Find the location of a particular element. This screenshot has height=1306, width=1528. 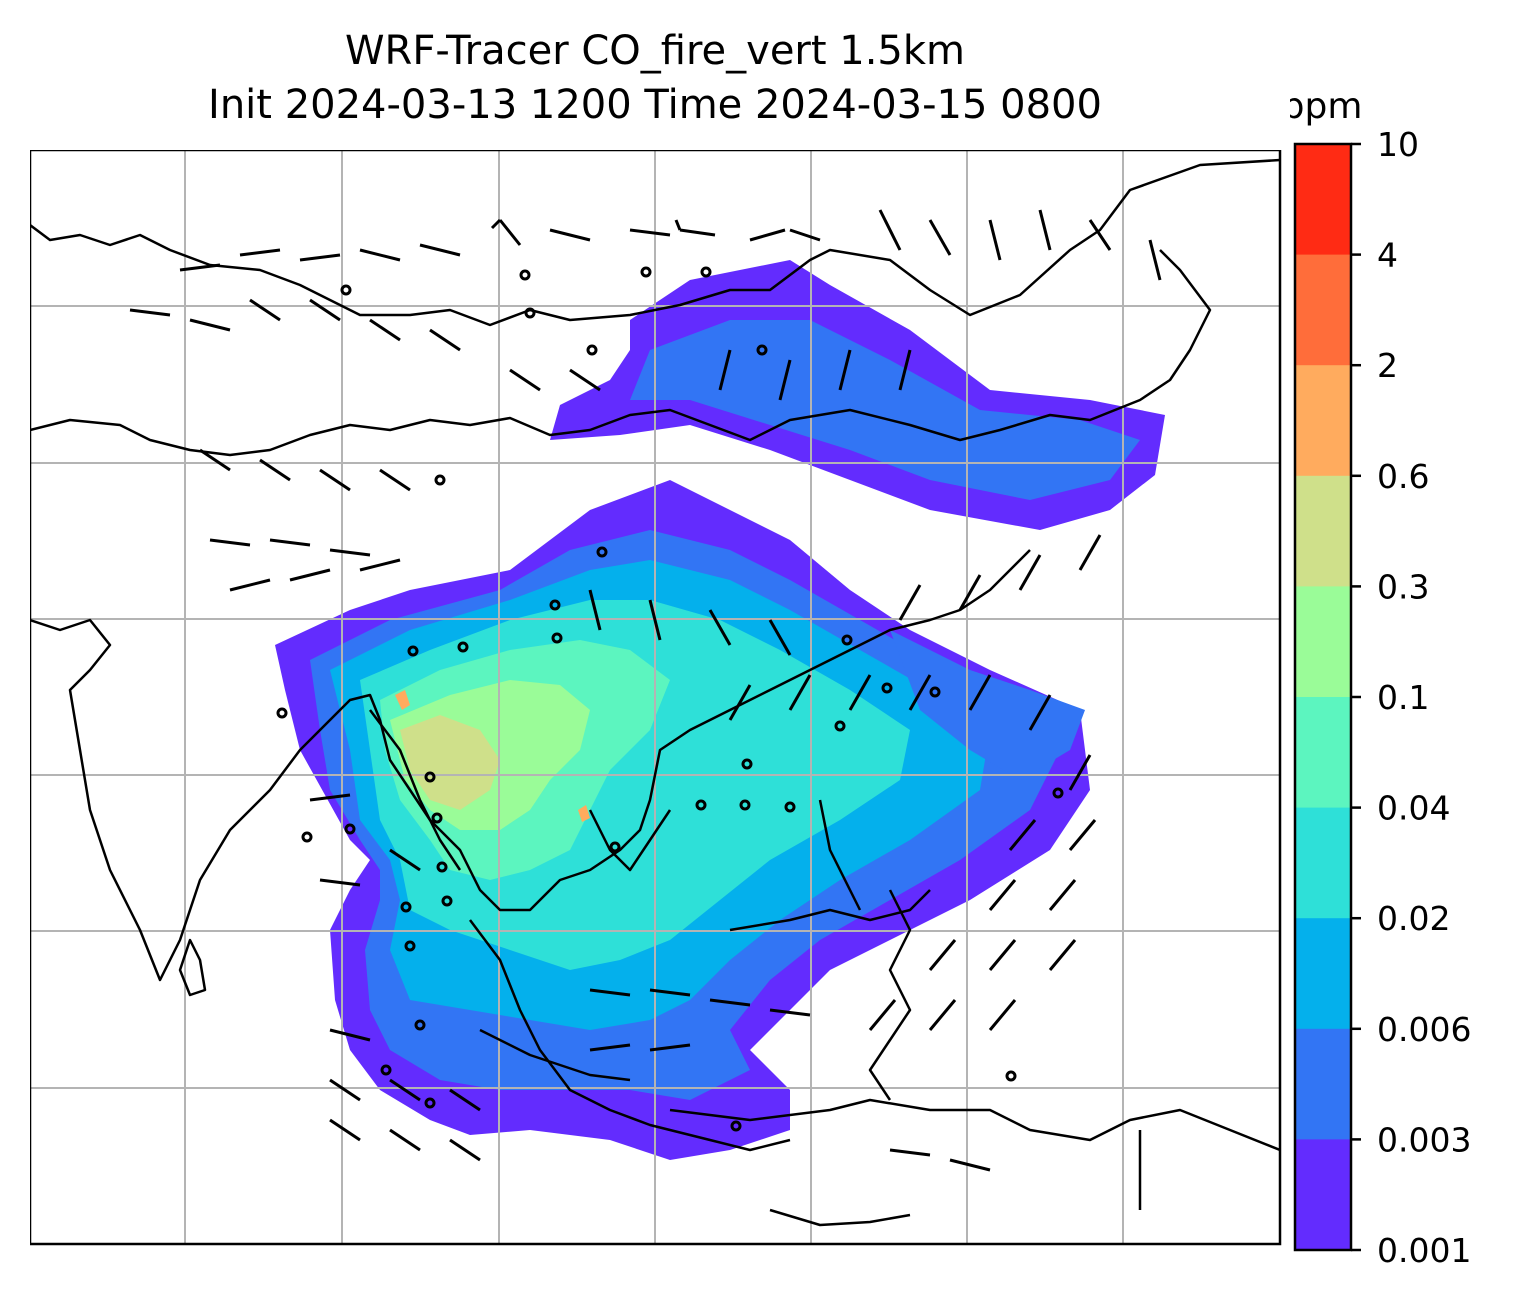

colorbar-tick-label: 0.1 is located at coordinates (1403, 697).